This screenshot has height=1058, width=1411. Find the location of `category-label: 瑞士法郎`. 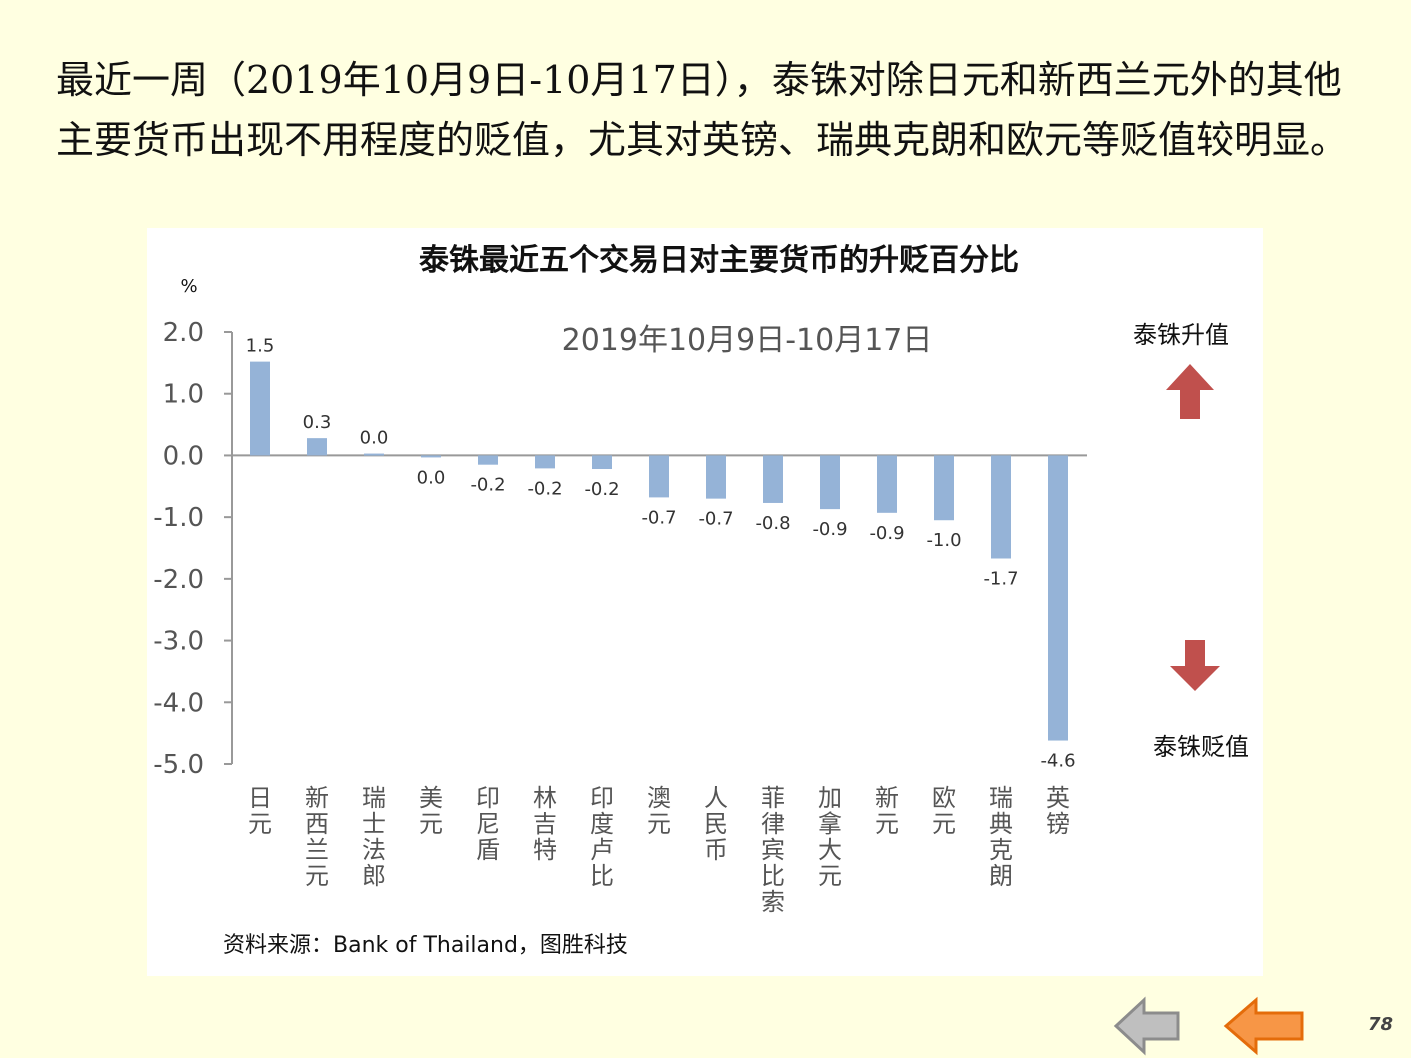

category-label: 瑞士法郎 is located at coordinates (374, 837).